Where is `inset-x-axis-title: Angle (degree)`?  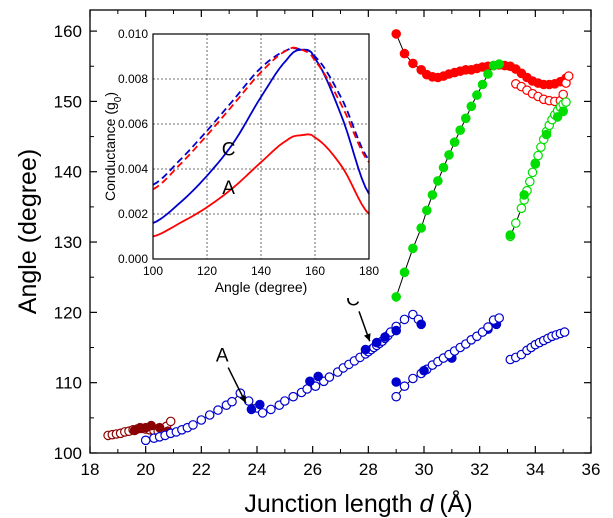
inset-x-axis-title: Angle (degree) is located at coordinates (261, 287).